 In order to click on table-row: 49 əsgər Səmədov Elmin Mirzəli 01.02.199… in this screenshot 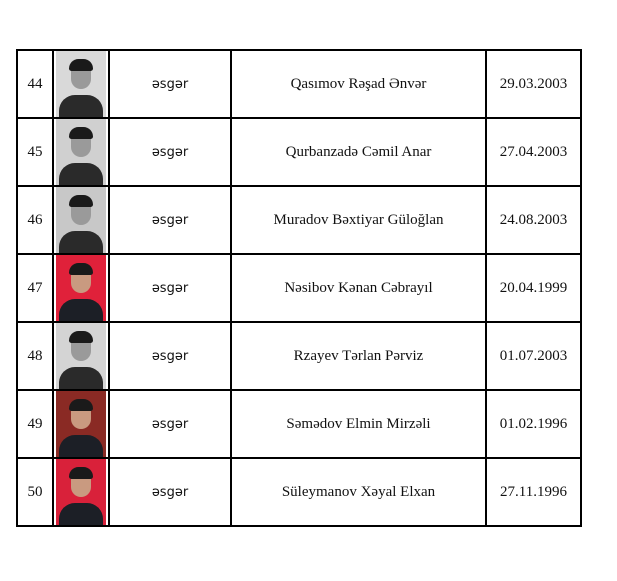, I will do `click(299, 424)`.